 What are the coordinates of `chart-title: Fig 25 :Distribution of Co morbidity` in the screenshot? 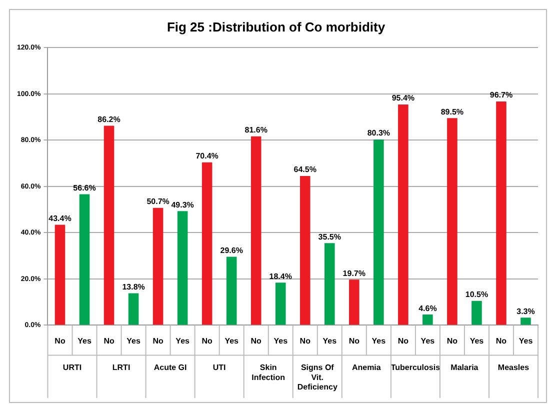 It's located at (276, 26).